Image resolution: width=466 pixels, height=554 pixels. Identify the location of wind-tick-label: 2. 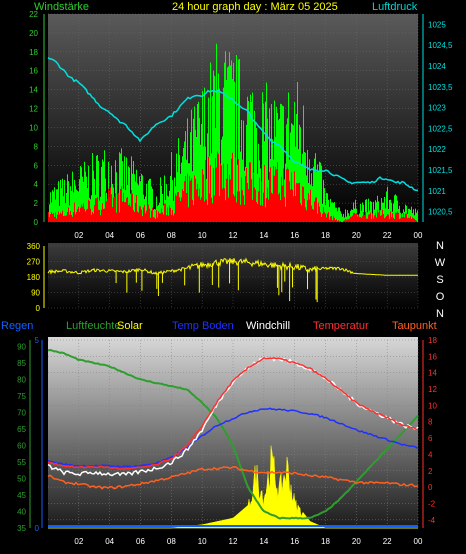
(36, 203).